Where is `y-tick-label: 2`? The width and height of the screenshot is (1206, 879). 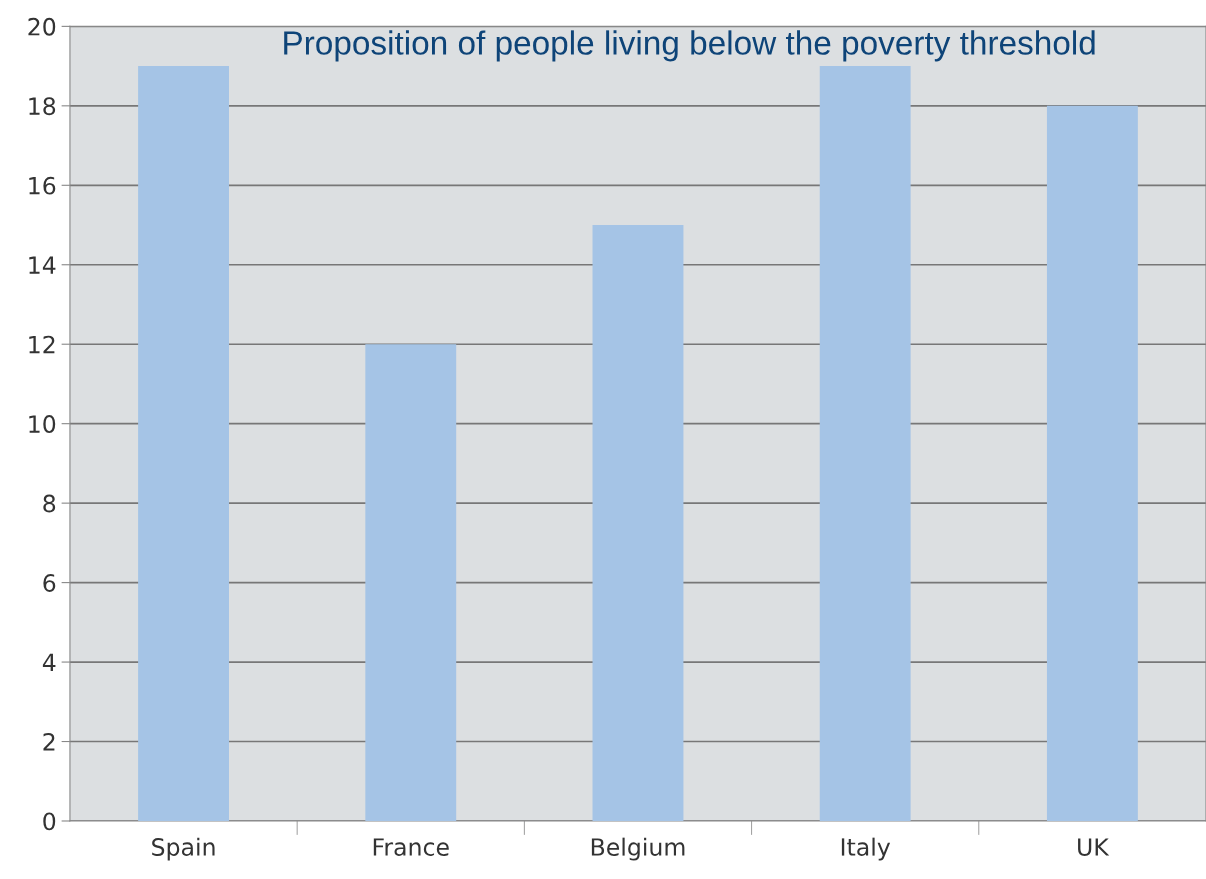
y-tick-label: 2 is located at coordinates (49, 741).